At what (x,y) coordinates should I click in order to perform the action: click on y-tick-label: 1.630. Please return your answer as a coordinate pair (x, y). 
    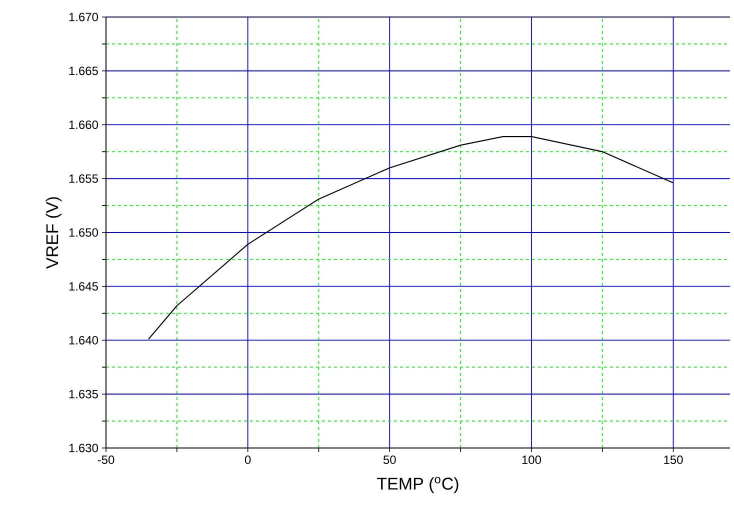
    Looking at the image, I should click on (83, 448).